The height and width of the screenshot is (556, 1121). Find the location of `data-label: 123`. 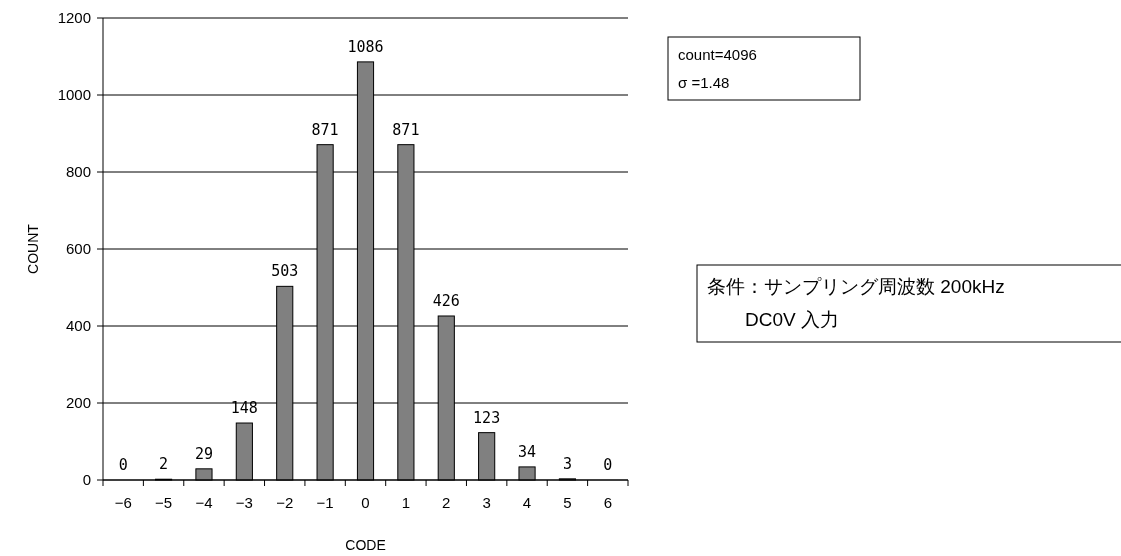

data-label: 123 is located at coordinates (487, 417).